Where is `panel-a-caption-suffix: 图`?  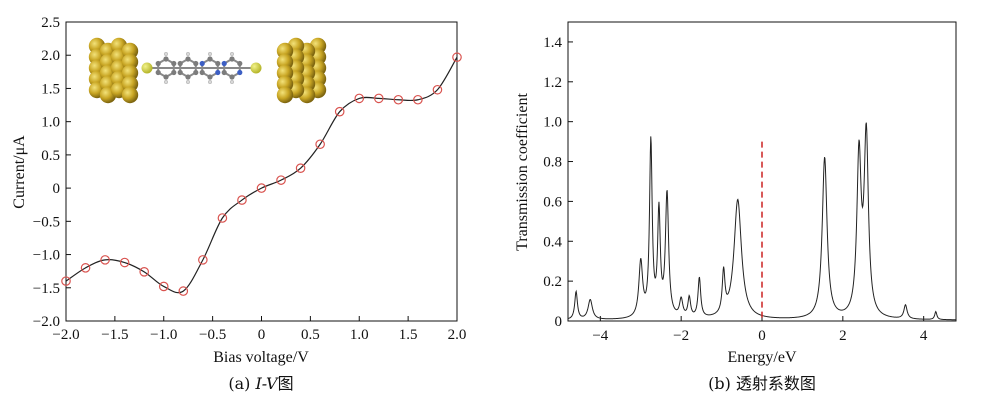
panel-a-caption-suffix: 图 is located at coordinates (286, 383).